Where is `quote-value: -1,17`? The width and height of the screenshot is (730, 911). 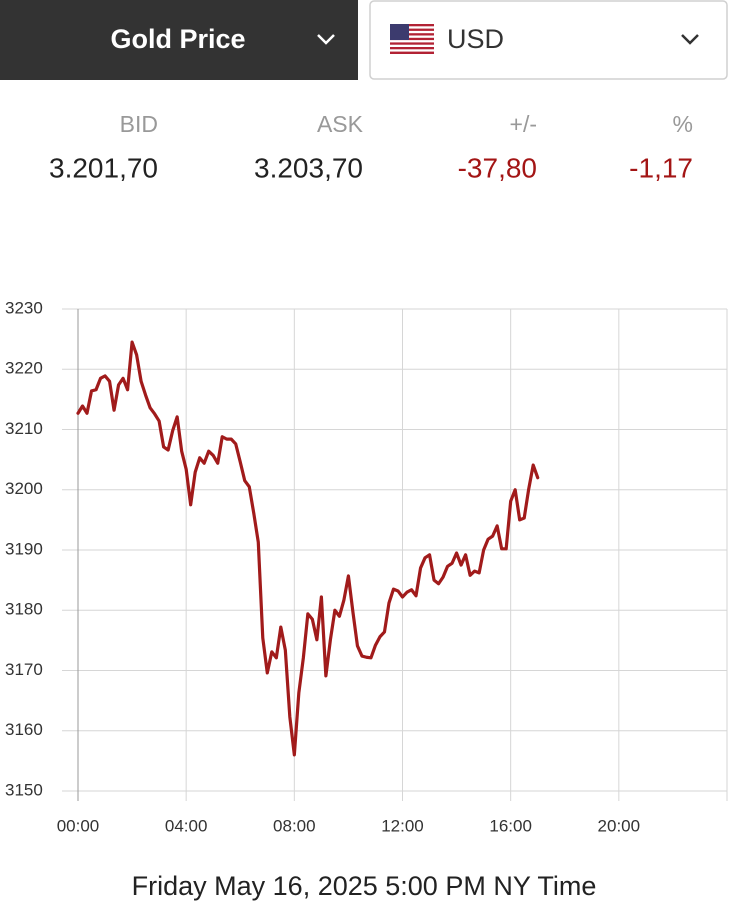
quote-value: -1,17 is located at coordinates (661, 167).